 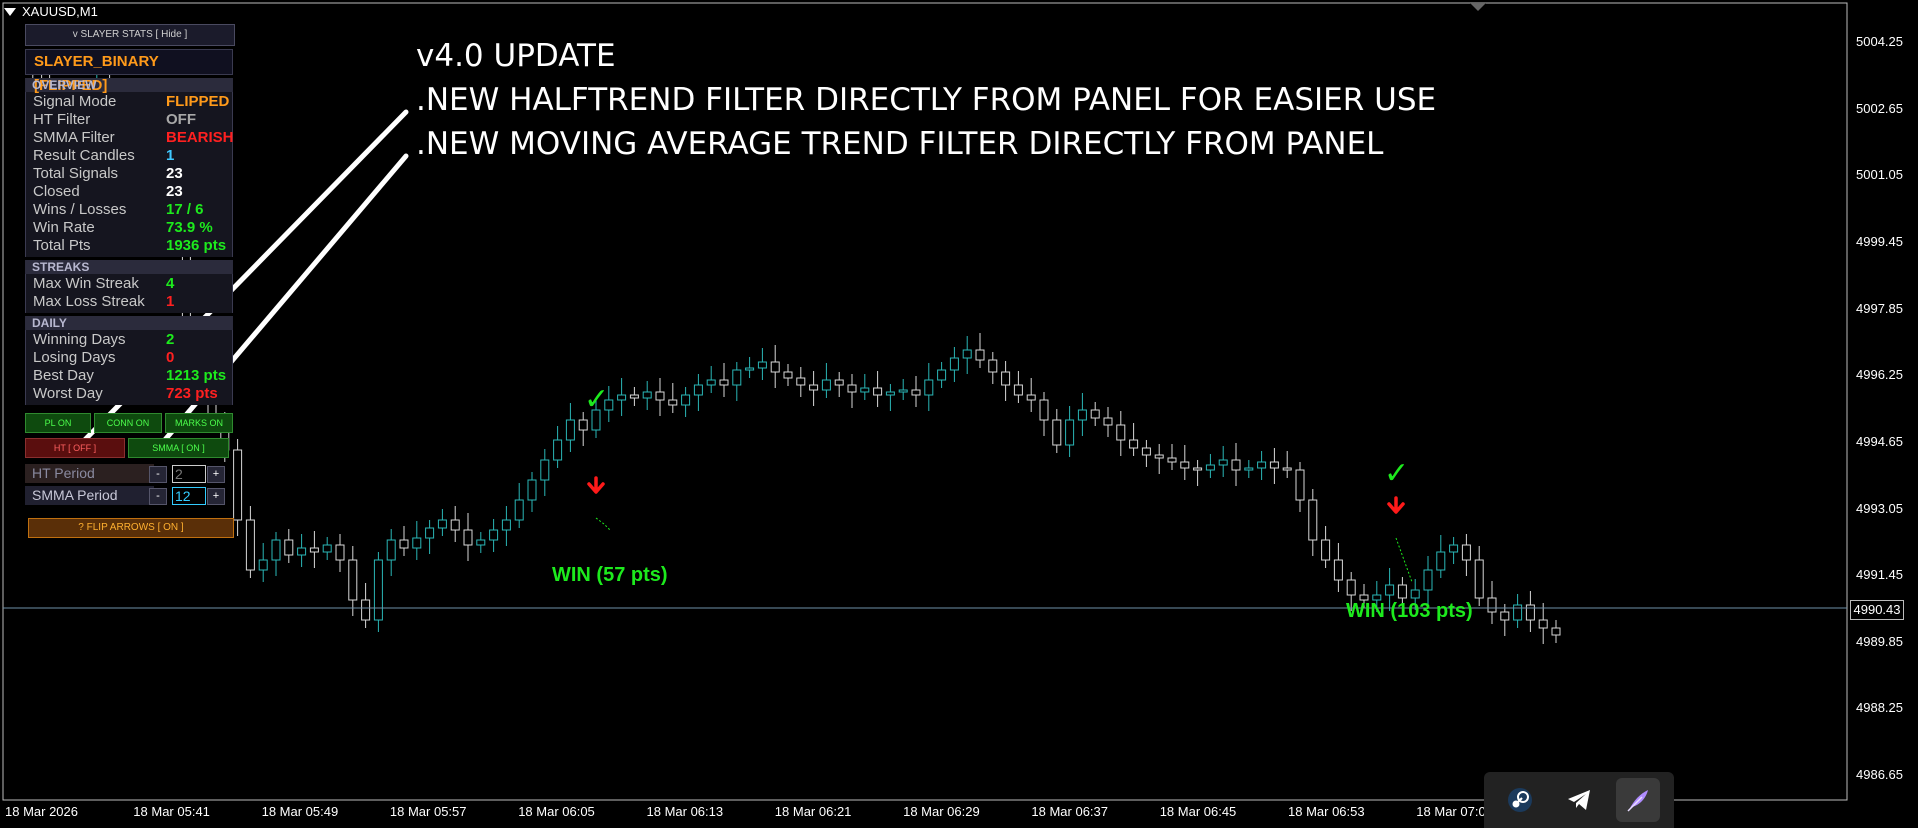 I want to click on ht-filter-toggle-button: HT [ OFF ], so click(x=75, y=448).